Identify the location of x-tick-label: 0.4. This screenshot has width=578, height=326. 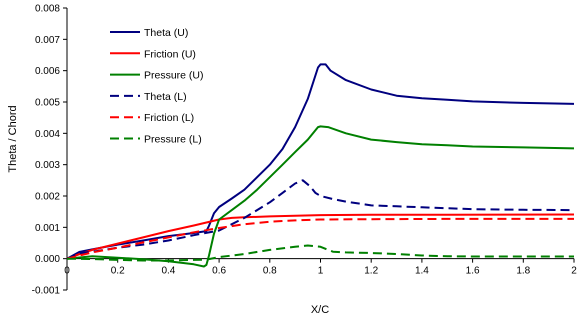
(168, 271).